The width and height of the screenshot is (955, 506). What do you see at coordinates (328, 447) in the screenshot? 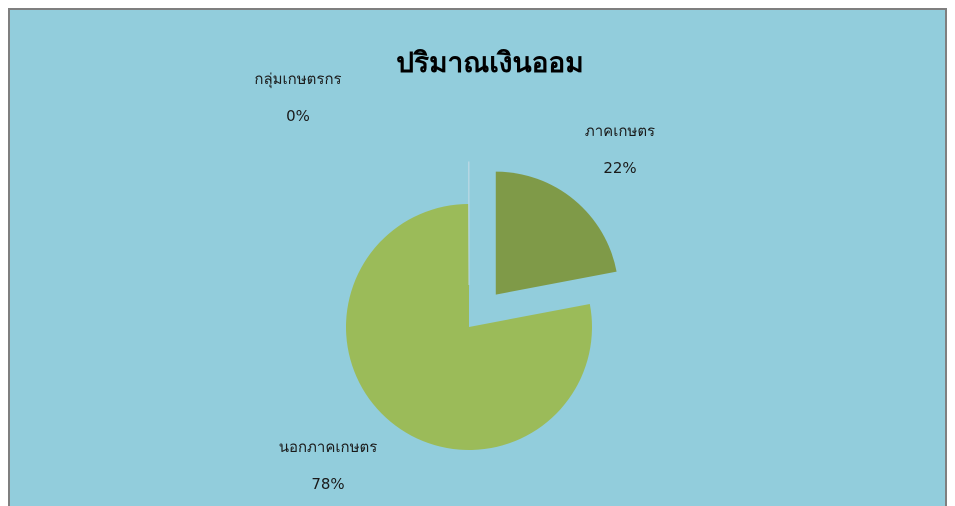
I see `category-label: นอกภาคเกษตร` at bounding box center [328, 447].